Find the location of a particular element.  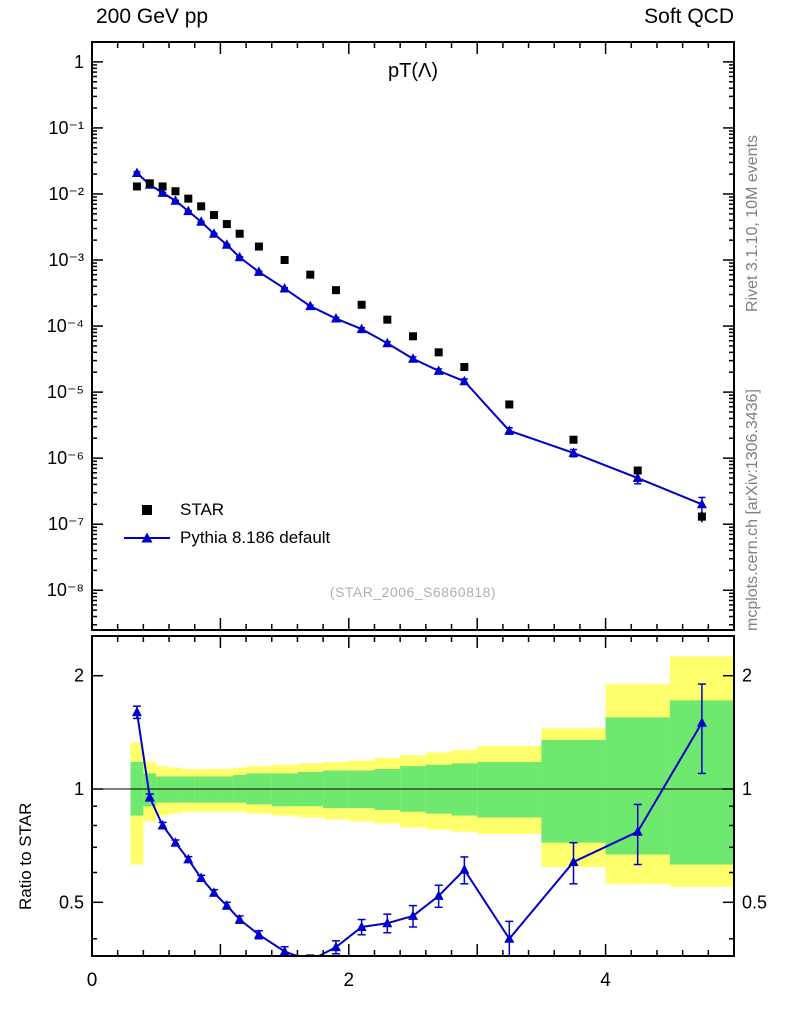

observable-title: pT(Λ) is located at coordinates (413, 71).